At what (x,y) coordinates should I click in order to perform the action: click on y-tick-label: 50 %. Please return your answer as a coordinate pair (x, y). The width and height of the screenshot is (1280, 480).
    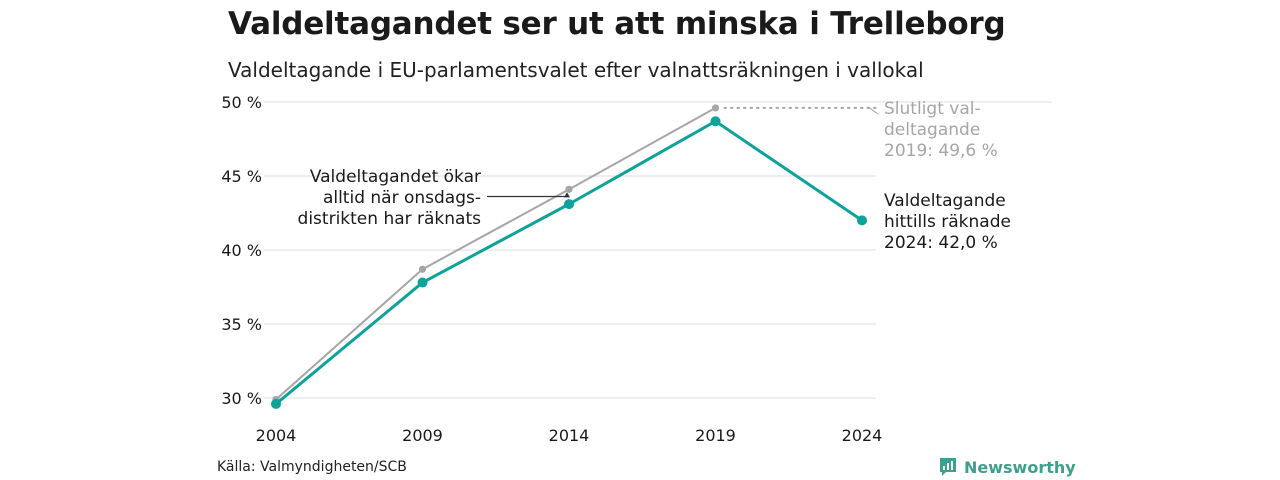
    Looking at the image, I should click on (241, 102).